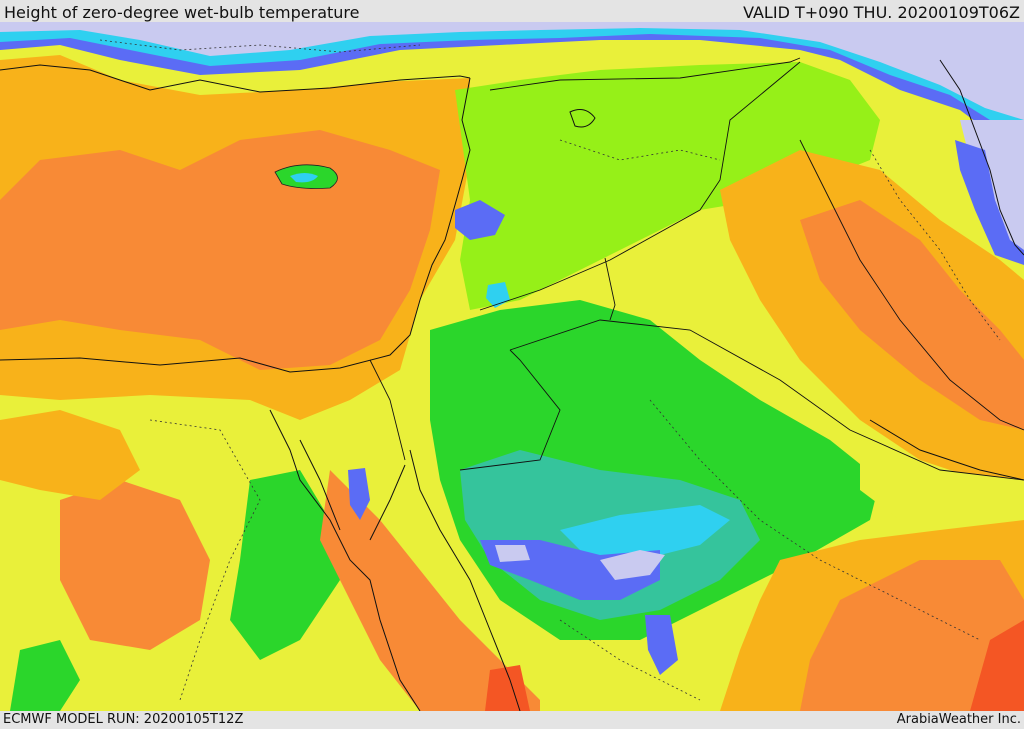  Describe the element at coordinates (645, 74) in the screenshot. I see `border-syria-iraq` at that location.